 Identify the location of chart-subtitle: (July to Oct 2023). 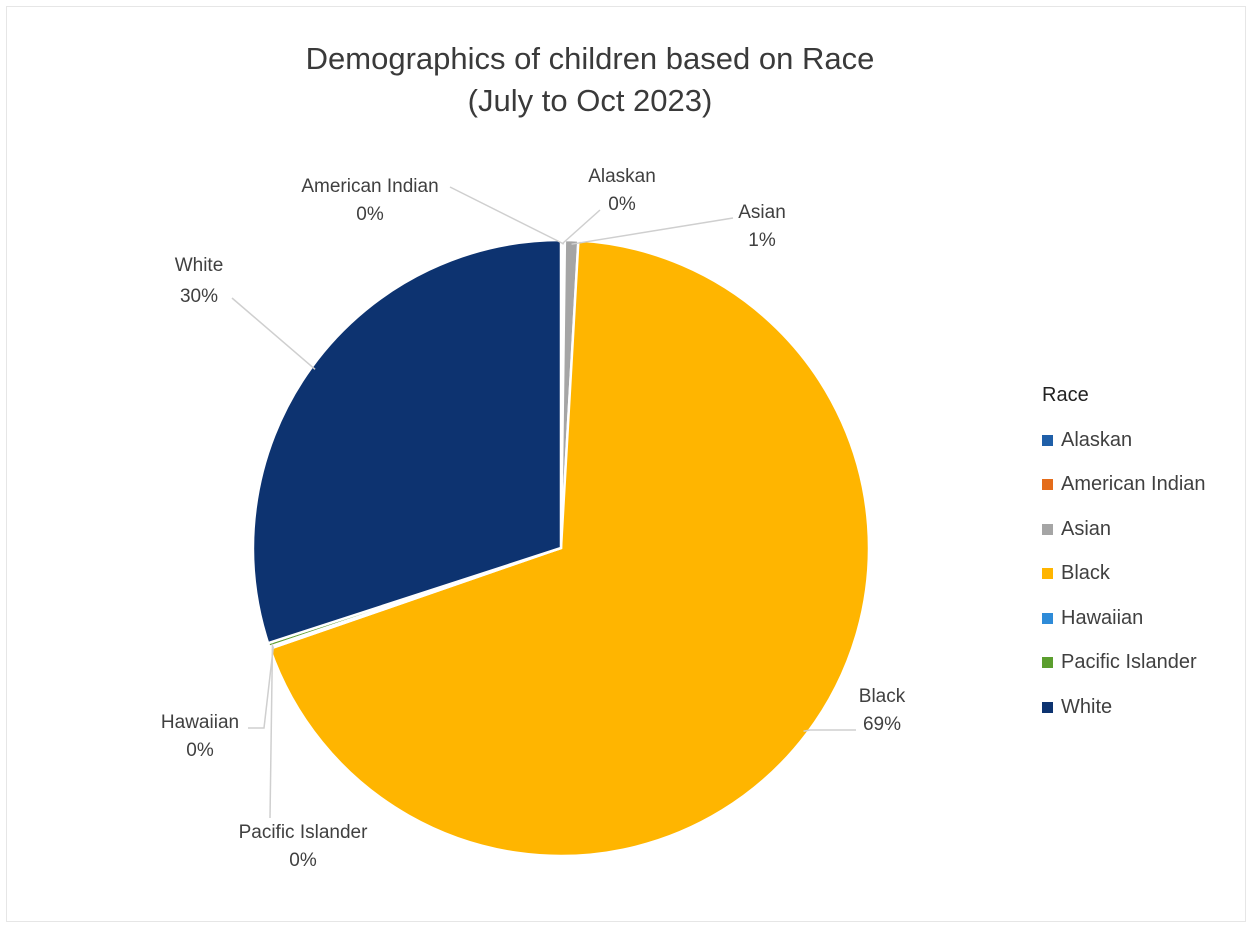
(590, 100).